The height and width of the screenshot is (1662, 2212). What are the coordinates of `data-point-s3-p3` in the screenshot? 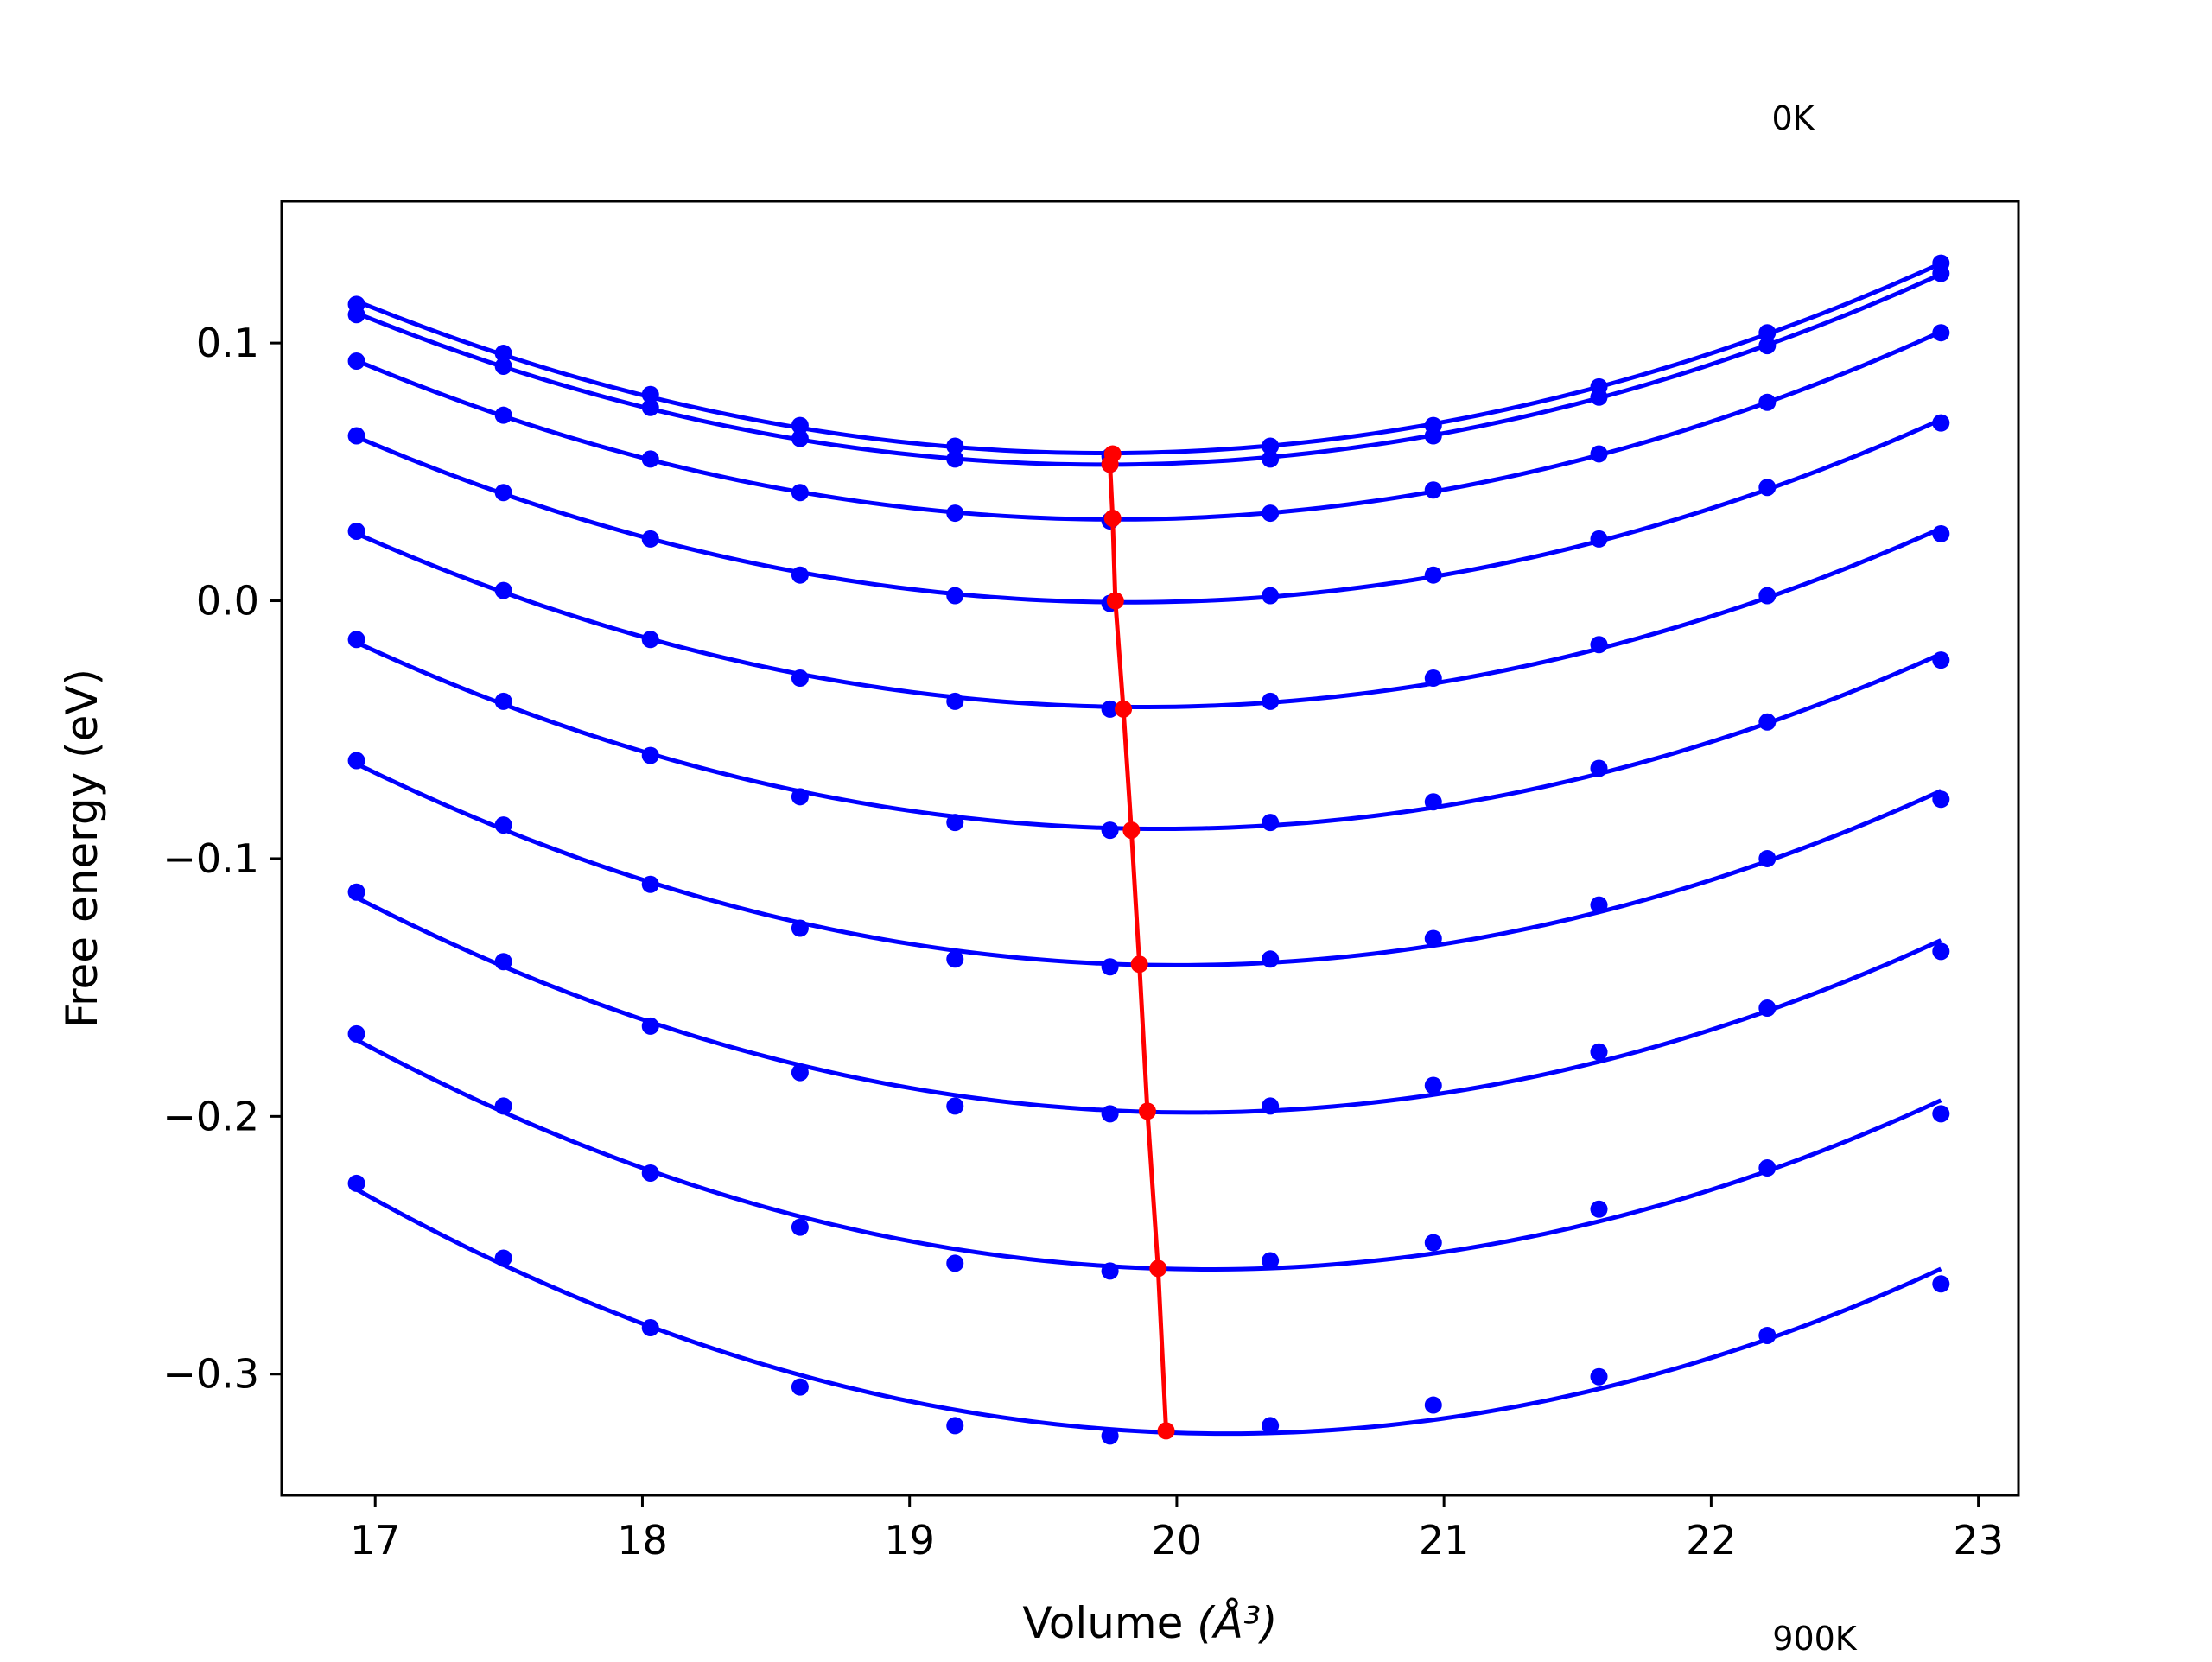 It's located at (650, 459).